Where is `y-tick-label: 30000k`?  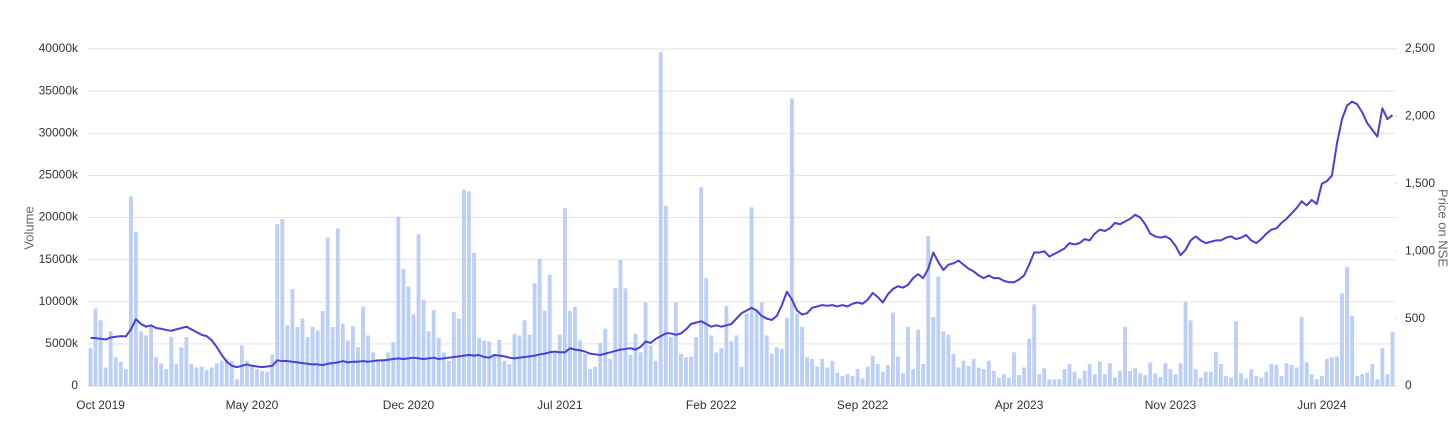 y-tick-label: 30000k is located at coordinates (59, 132).